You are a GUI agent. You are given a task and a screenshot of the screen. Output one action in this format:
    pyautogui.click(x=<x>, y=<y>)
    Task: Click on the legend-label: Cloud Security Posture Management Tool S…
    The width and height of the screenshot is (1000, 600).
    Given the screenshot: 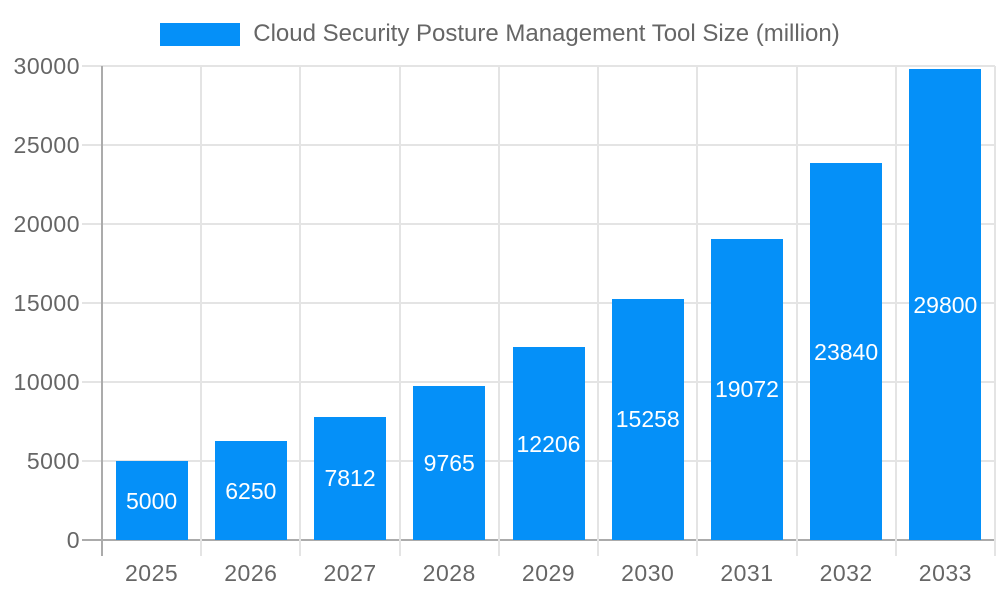 What is the action you would take?
    pyautogui.click(x=546, y=33)
    